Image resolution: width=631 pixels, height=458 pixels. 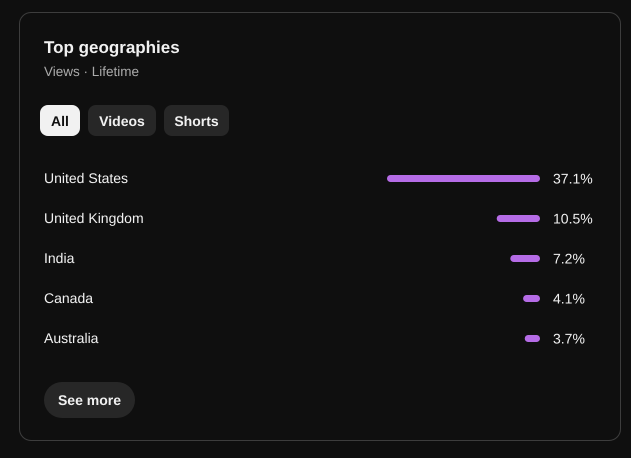 What do you see at coordinates (89, 400) in the screenshot?
I see `text: See more` at bounding box center [89, 400].